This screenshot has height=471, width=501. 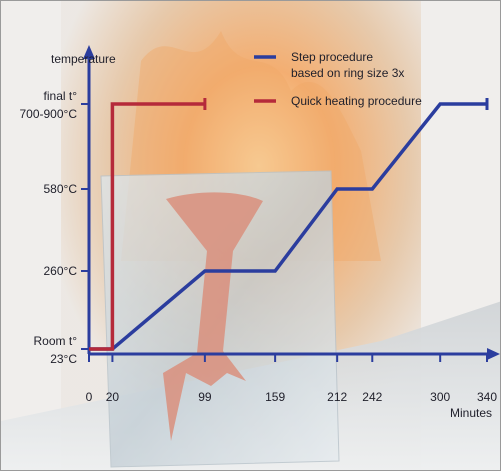 What do you see at coordinates (54, 227) in the screenshot?
I see `y-ticks: Room t° 23°C 260°C 580°C final t° 700-900°C` at bounding box center [54, 227].